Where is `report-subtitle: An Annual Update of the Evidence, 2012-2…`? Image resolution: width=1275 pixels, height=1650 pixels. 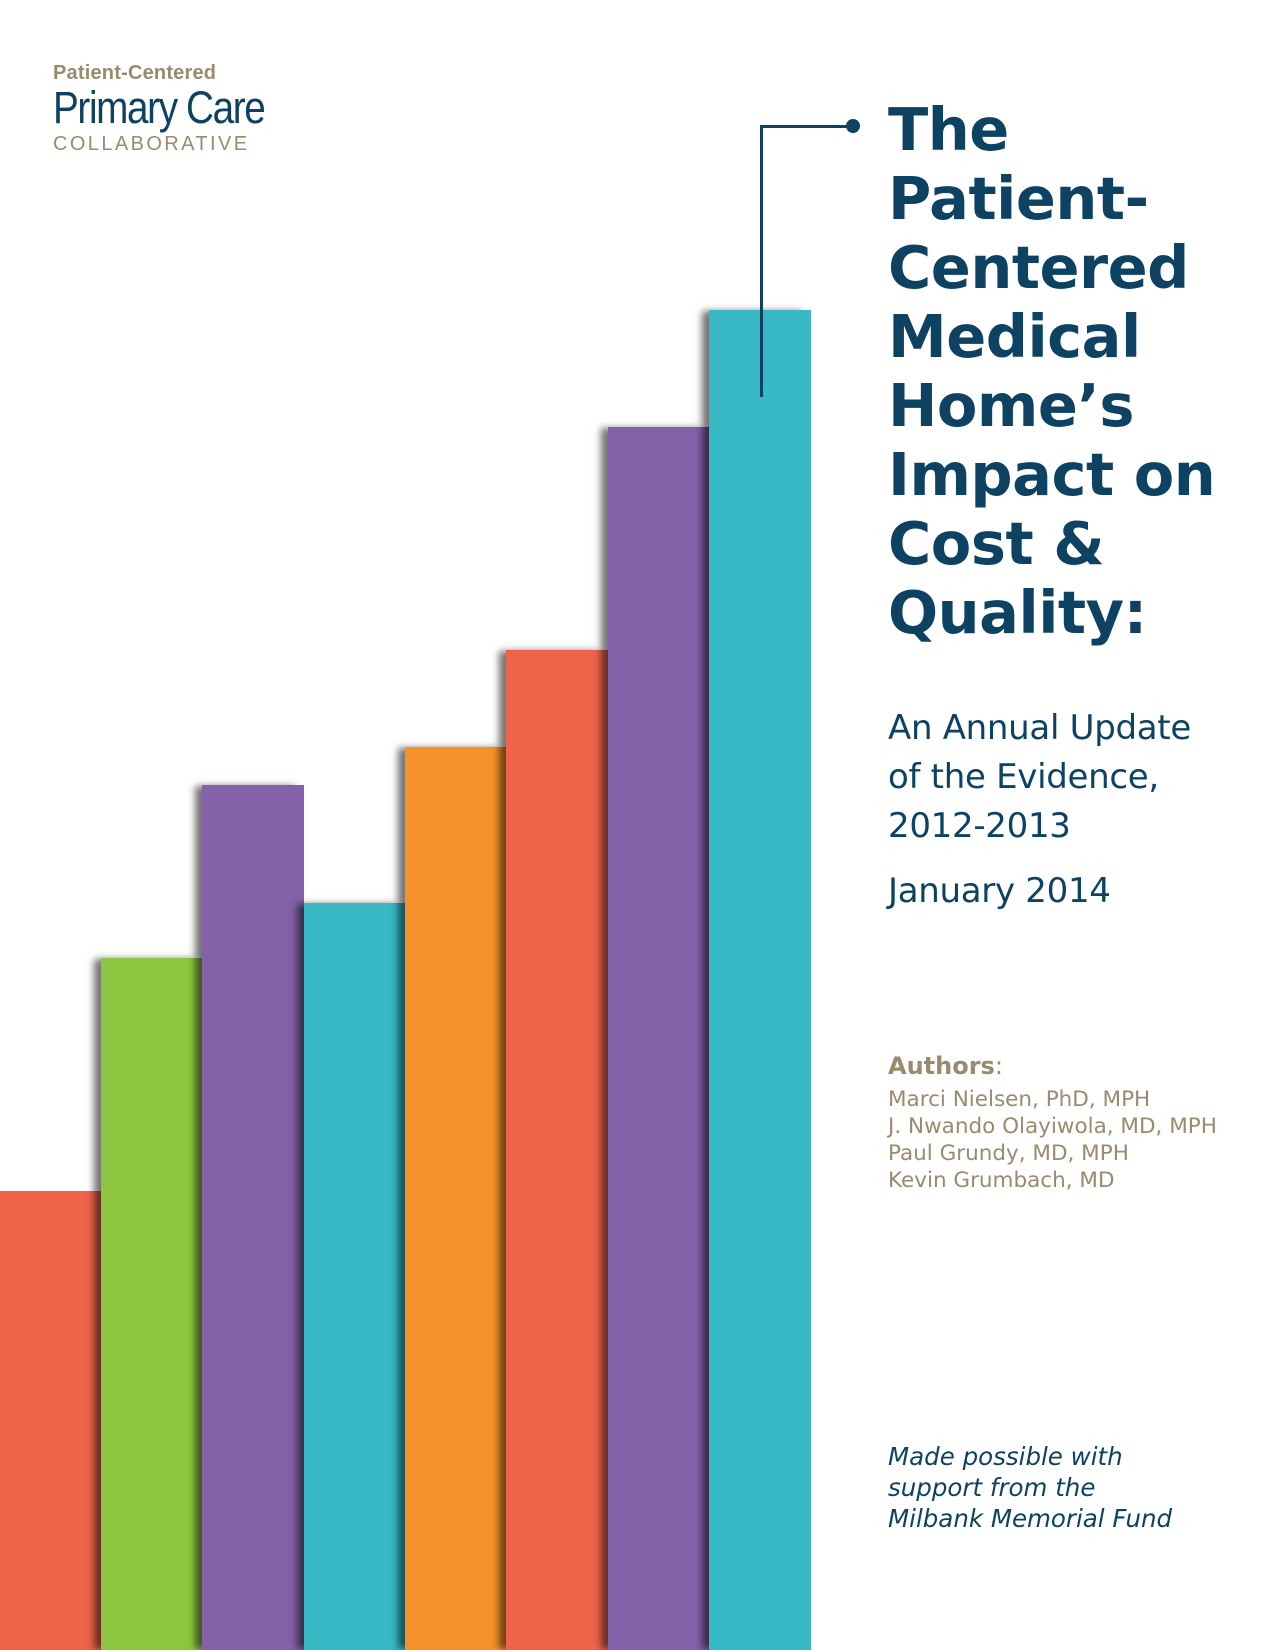
report-subtitle: An Annual Update of the Evidence, 2012-2… is located at coordinates (1078, 777).